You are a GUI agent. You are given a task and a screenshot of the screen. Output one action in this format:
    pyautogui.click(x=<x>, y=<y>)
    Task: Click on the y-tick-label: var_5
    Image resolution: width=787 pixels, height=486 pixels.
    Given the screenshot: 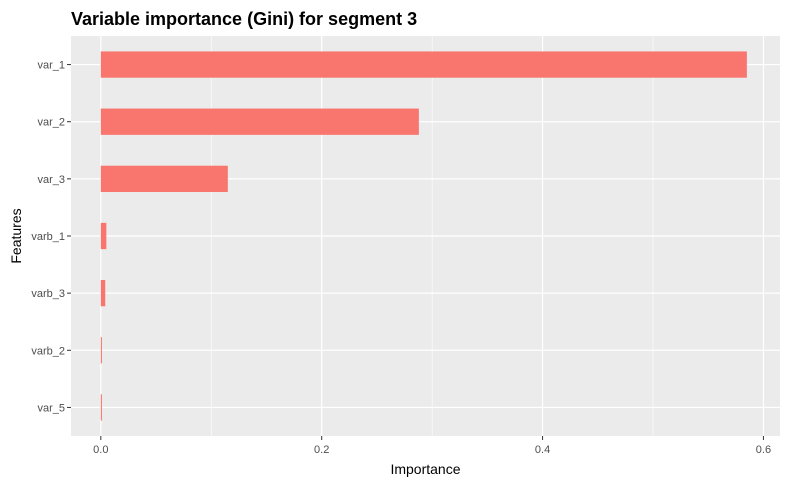 What is the action you would take?
    pyautogui.click(x=51, y=408)
    